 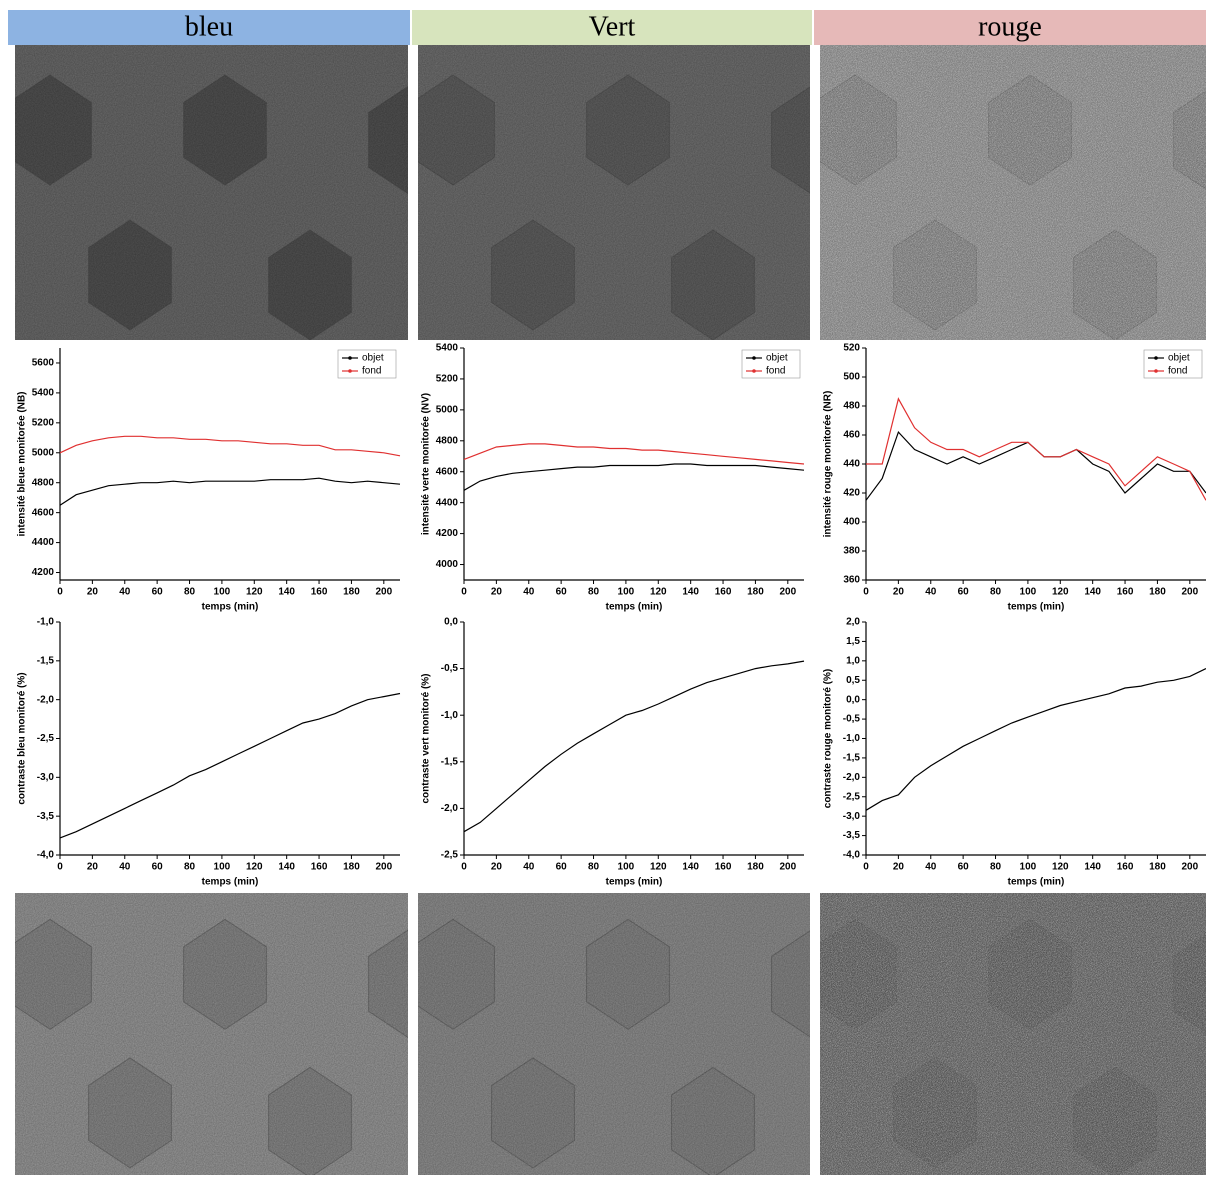 What do you see at coordinates (371, 371) in the screenshot?
I see `legend-label: fond` at bounding box center [371, 371].